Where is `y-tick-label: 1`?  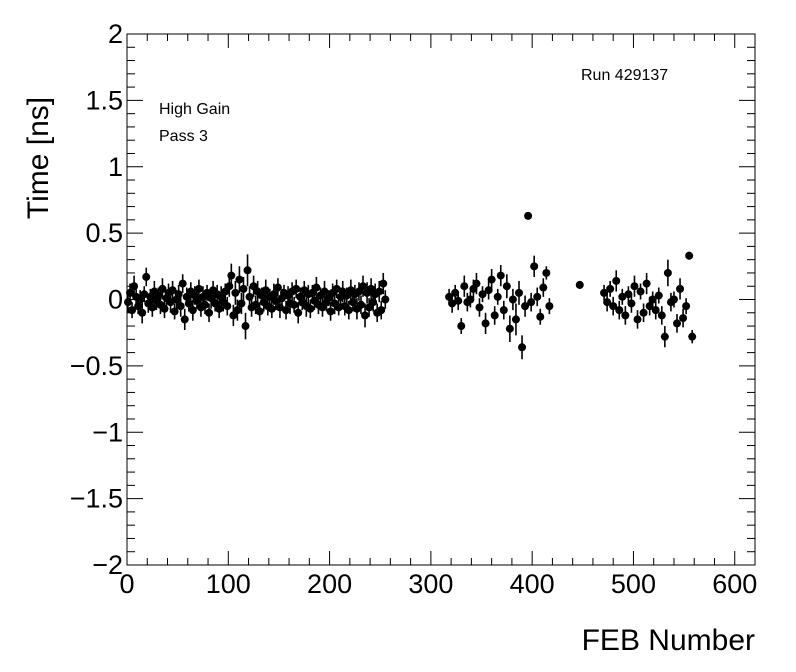 y-tick-label: 1 is located at coordinates (115, 167).